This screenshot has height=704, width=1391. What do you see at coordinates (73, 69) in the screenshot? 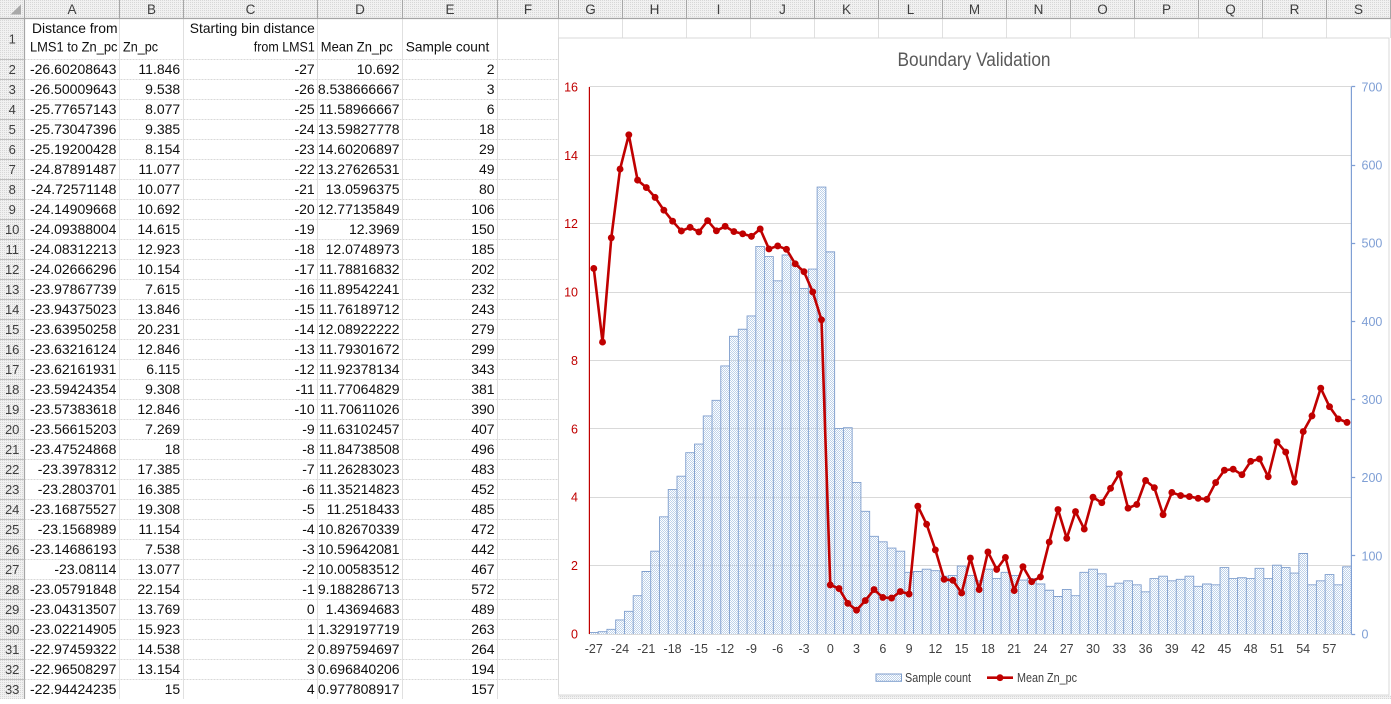
I see `svg-text: -26.60208643` at bounding box center [73, 69].